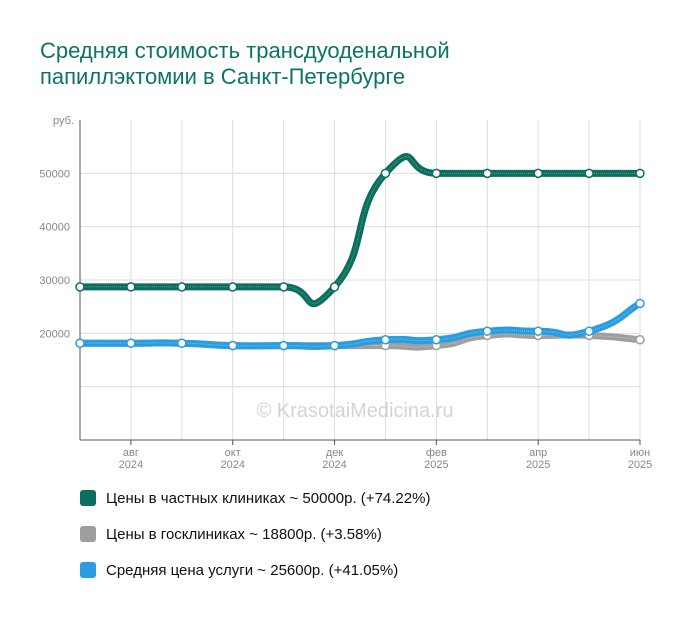  Describe the element at coordinates (538, 453) in the screenshot. I see `x-tick-label-month: апр` at that location.